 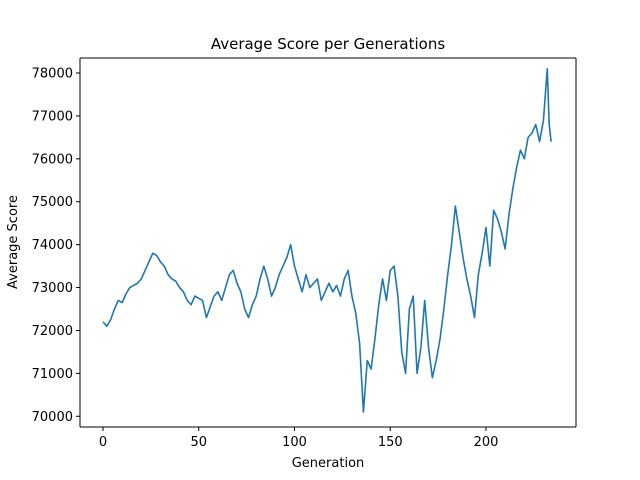 I want to click on y-tick-label: 70000, so click(x=52, y=417).